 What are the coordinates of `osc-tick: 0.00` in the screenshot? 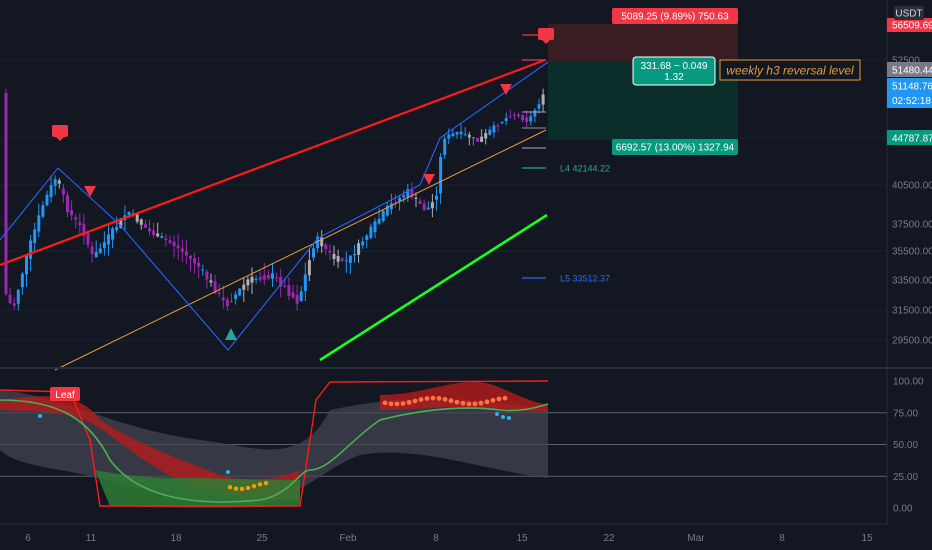 It's located at (903, 509).